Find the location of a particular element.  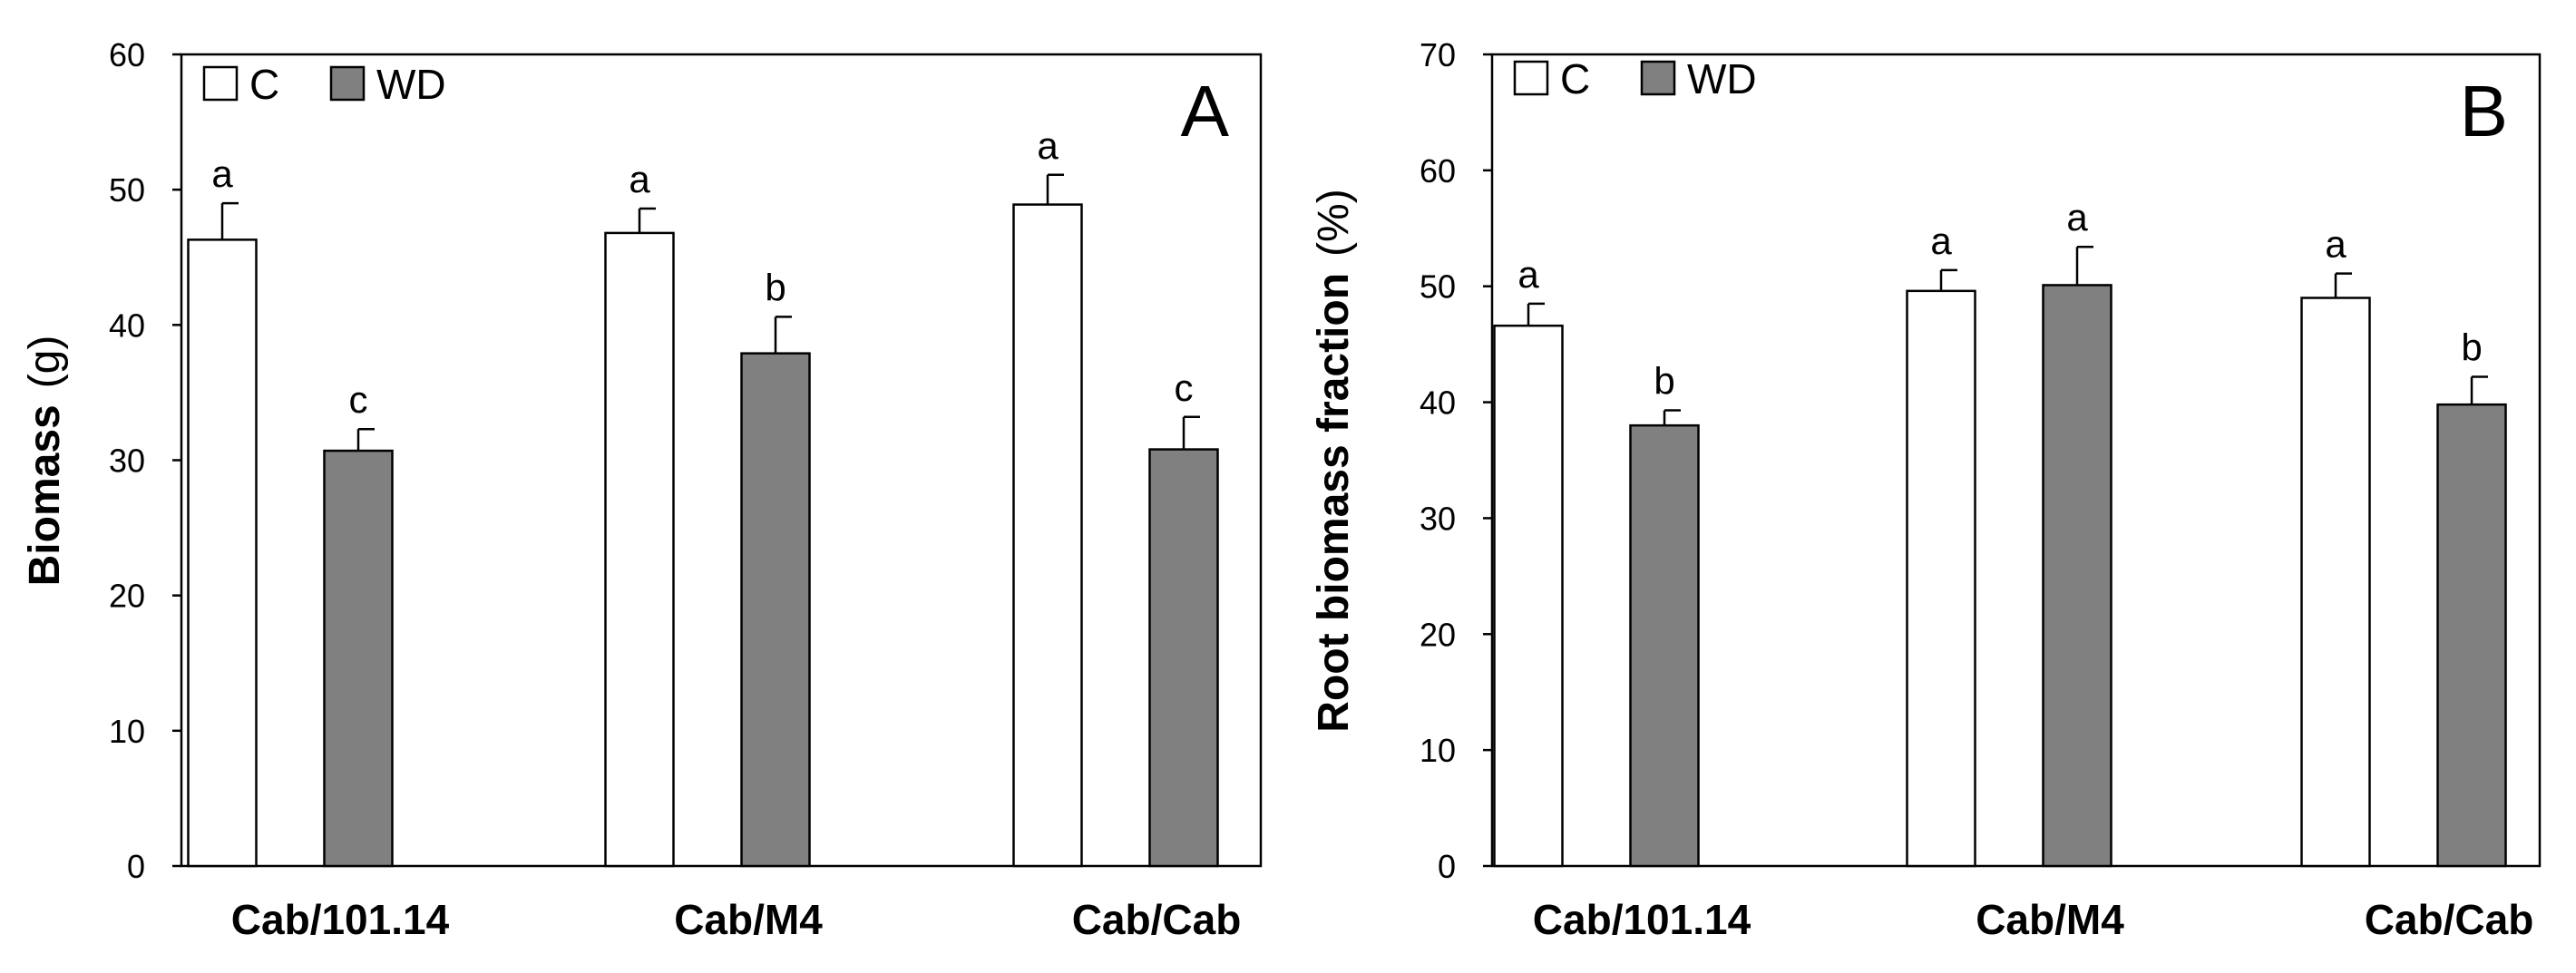

y-axis-label: Biomass (g) is located at coordinates (45, 461).